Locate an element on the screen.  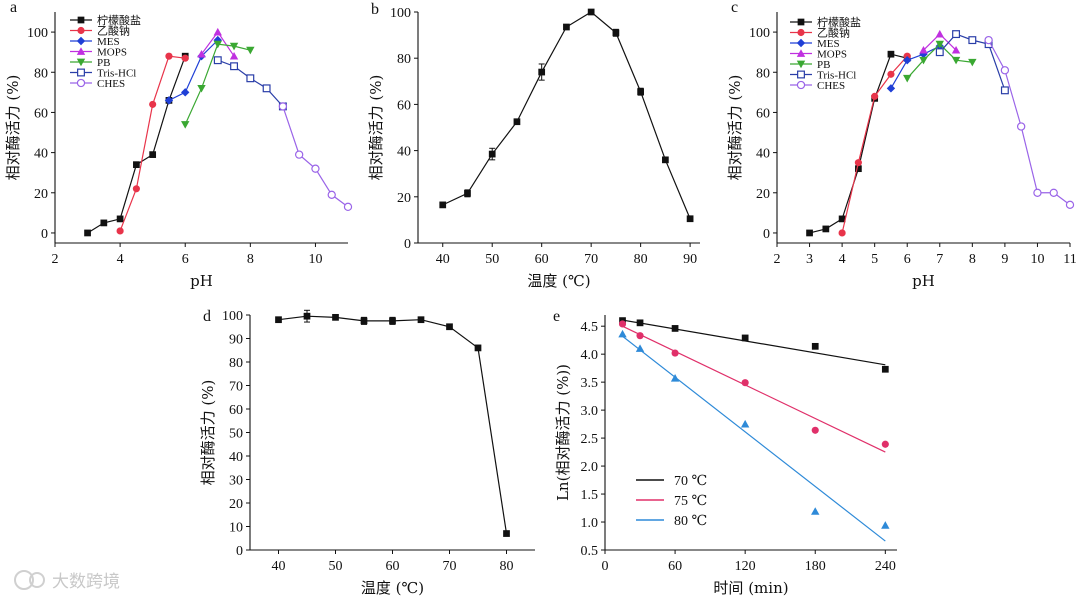
series-mes is located at coordinates (915, 67).